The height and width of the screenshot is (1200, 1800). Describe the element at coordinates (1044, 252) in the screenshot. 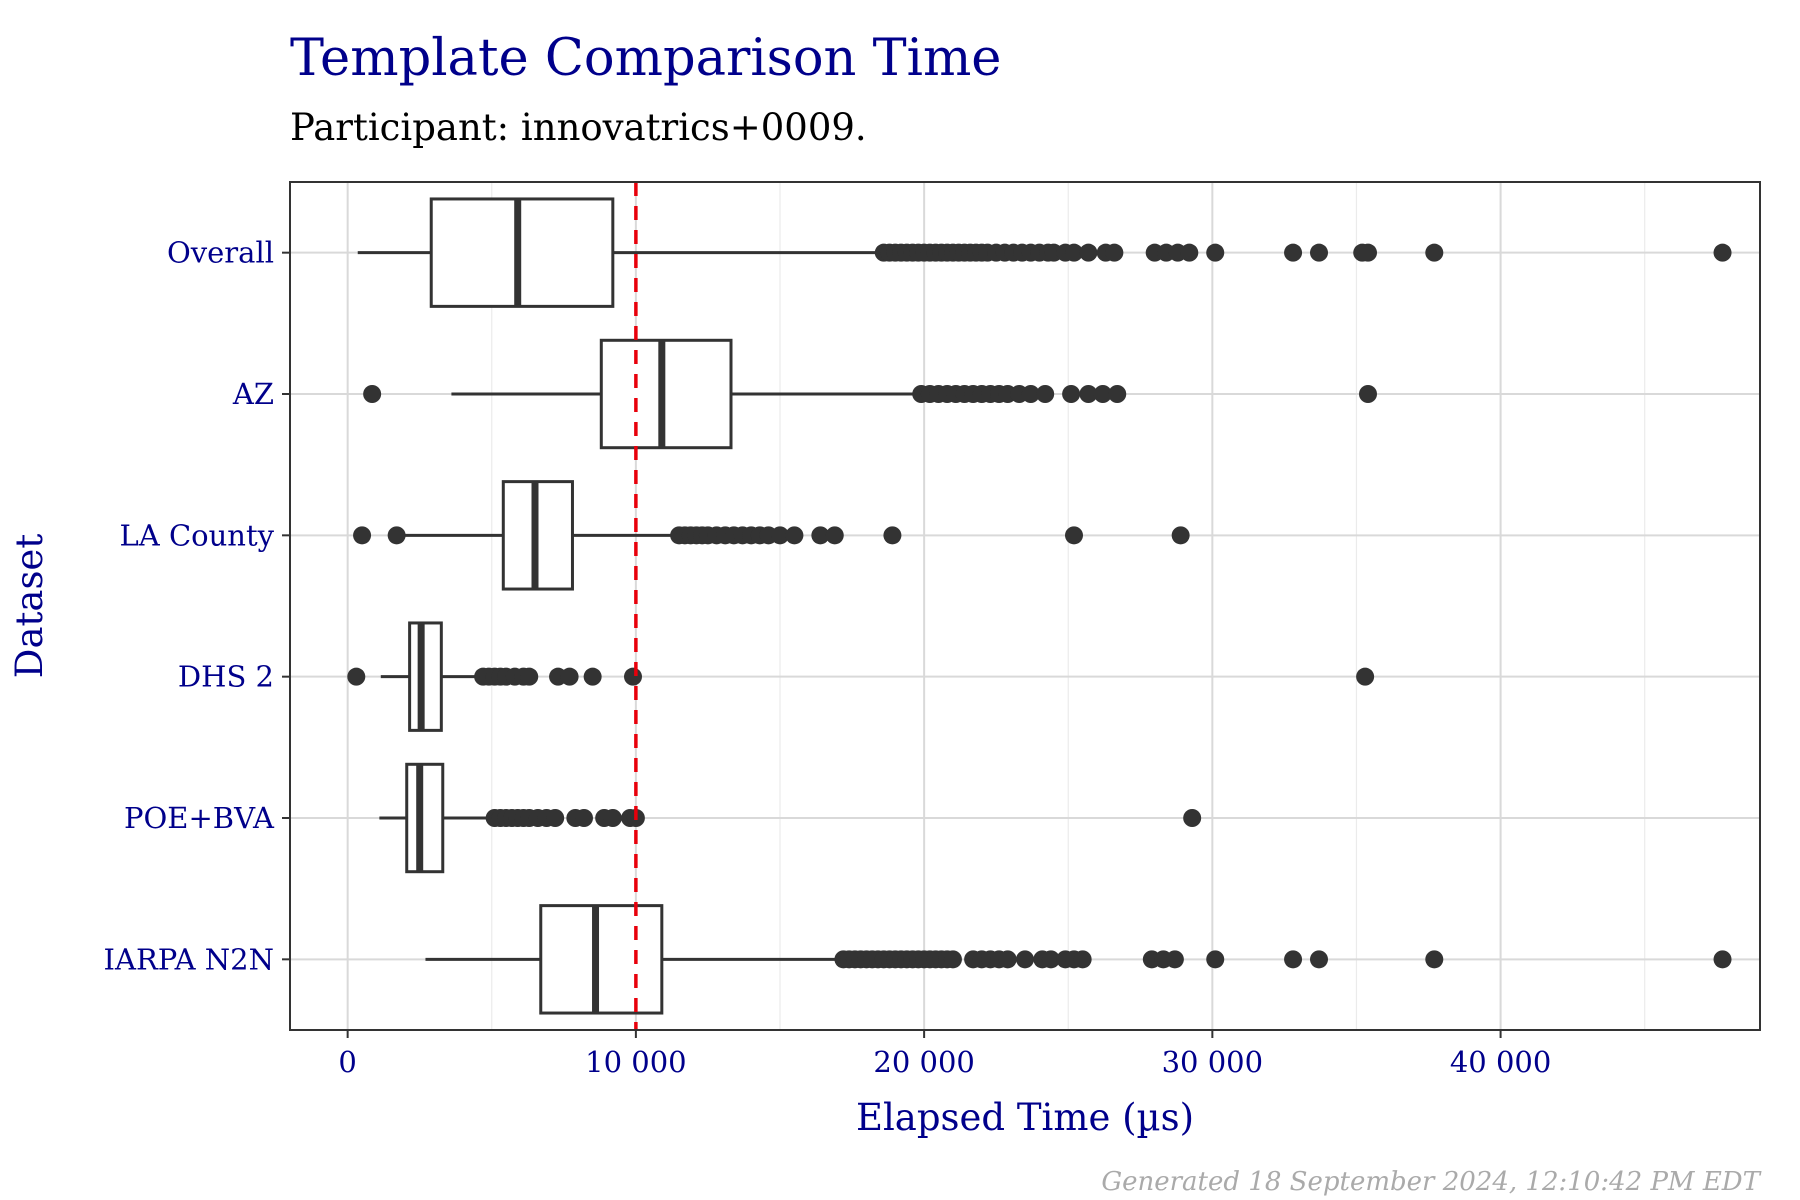

I see `box-overall` at that location.